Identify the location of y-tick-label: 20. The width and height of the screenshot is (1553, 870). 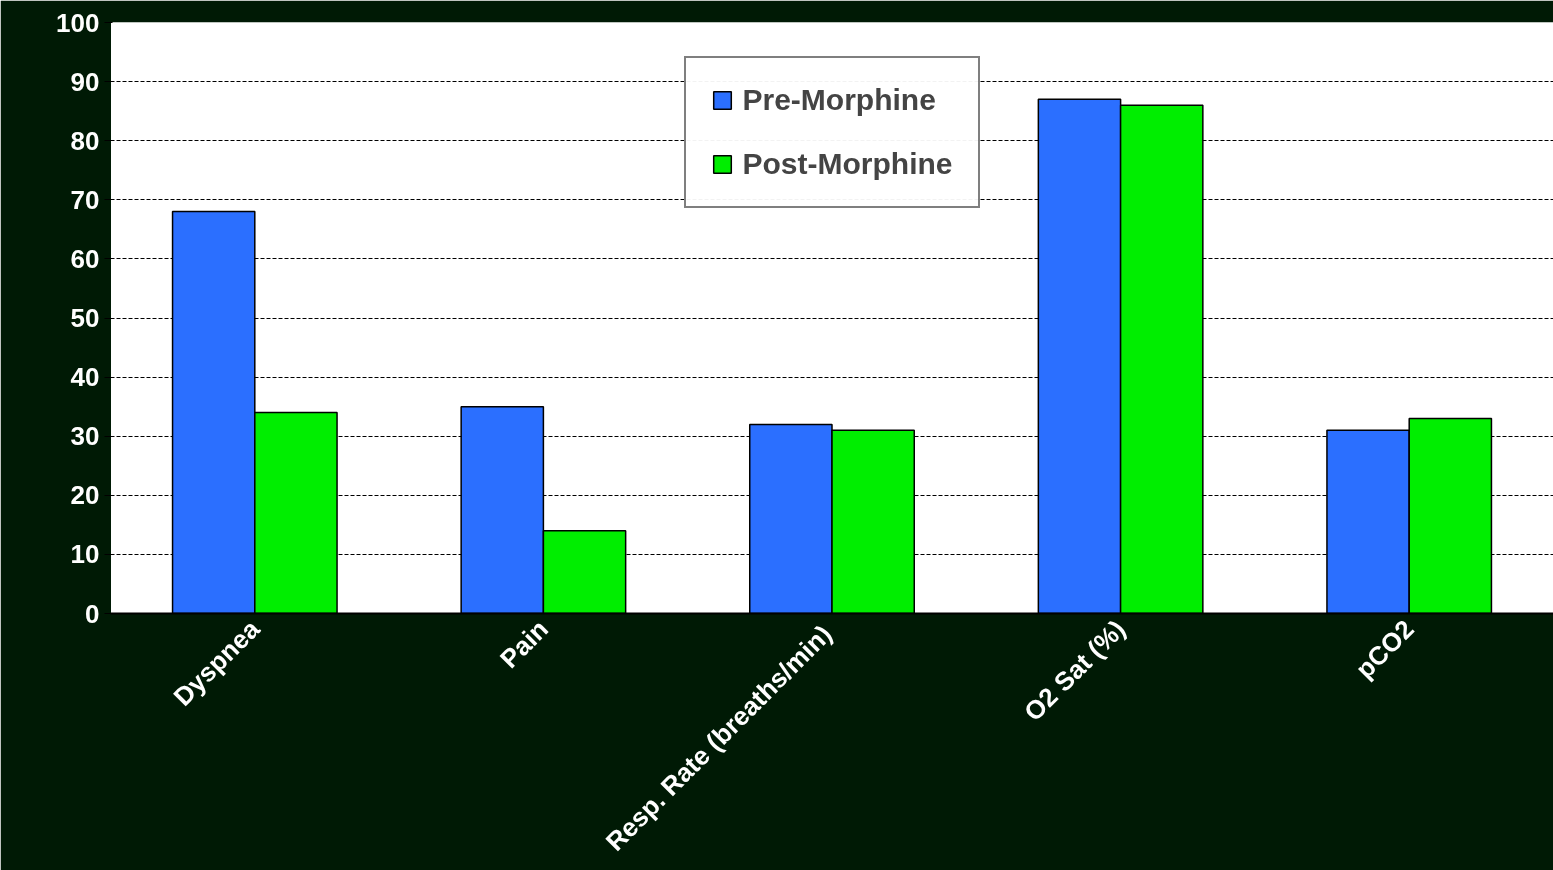
(85, 495).